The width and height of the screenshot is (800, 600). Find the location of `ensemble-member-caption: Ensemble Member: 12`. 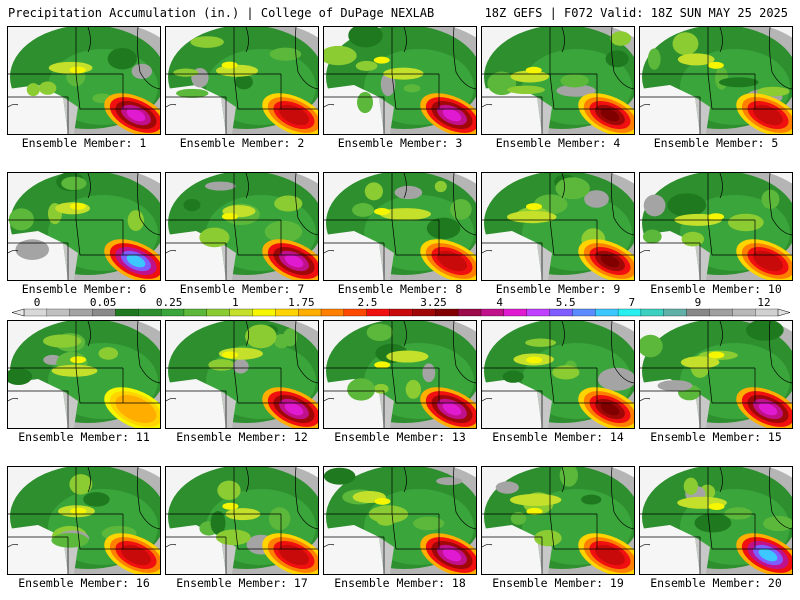

ensemble-member-caption: Ensemble Member: 12 is located at coordinates (242, 437).